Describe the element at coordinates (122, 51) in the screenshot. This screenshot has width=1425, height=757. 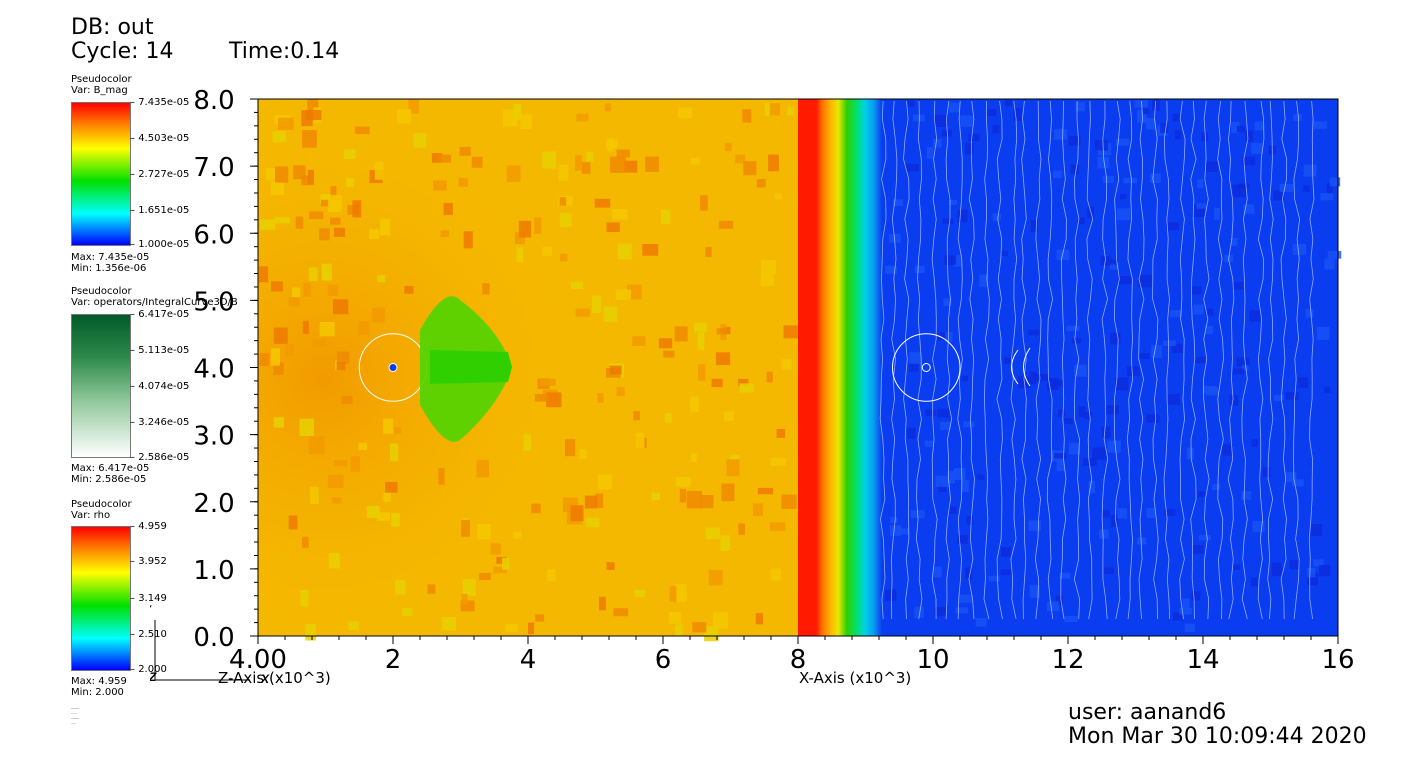
I see `cycle-label: Cycle: 14` at that location.